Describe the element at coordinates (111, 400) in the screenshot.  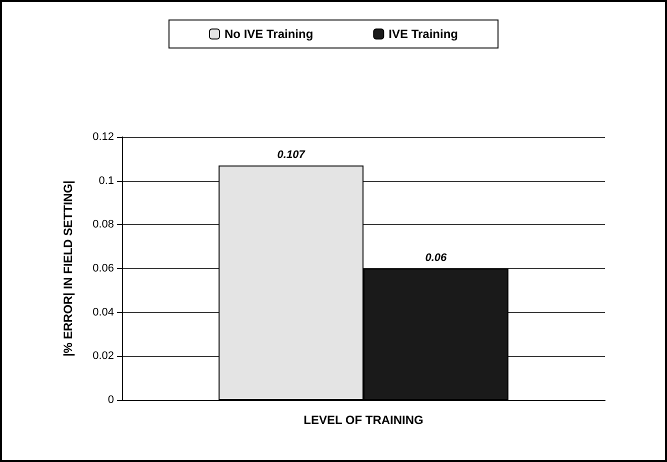
I see `y-tick-label: 0` at that location.